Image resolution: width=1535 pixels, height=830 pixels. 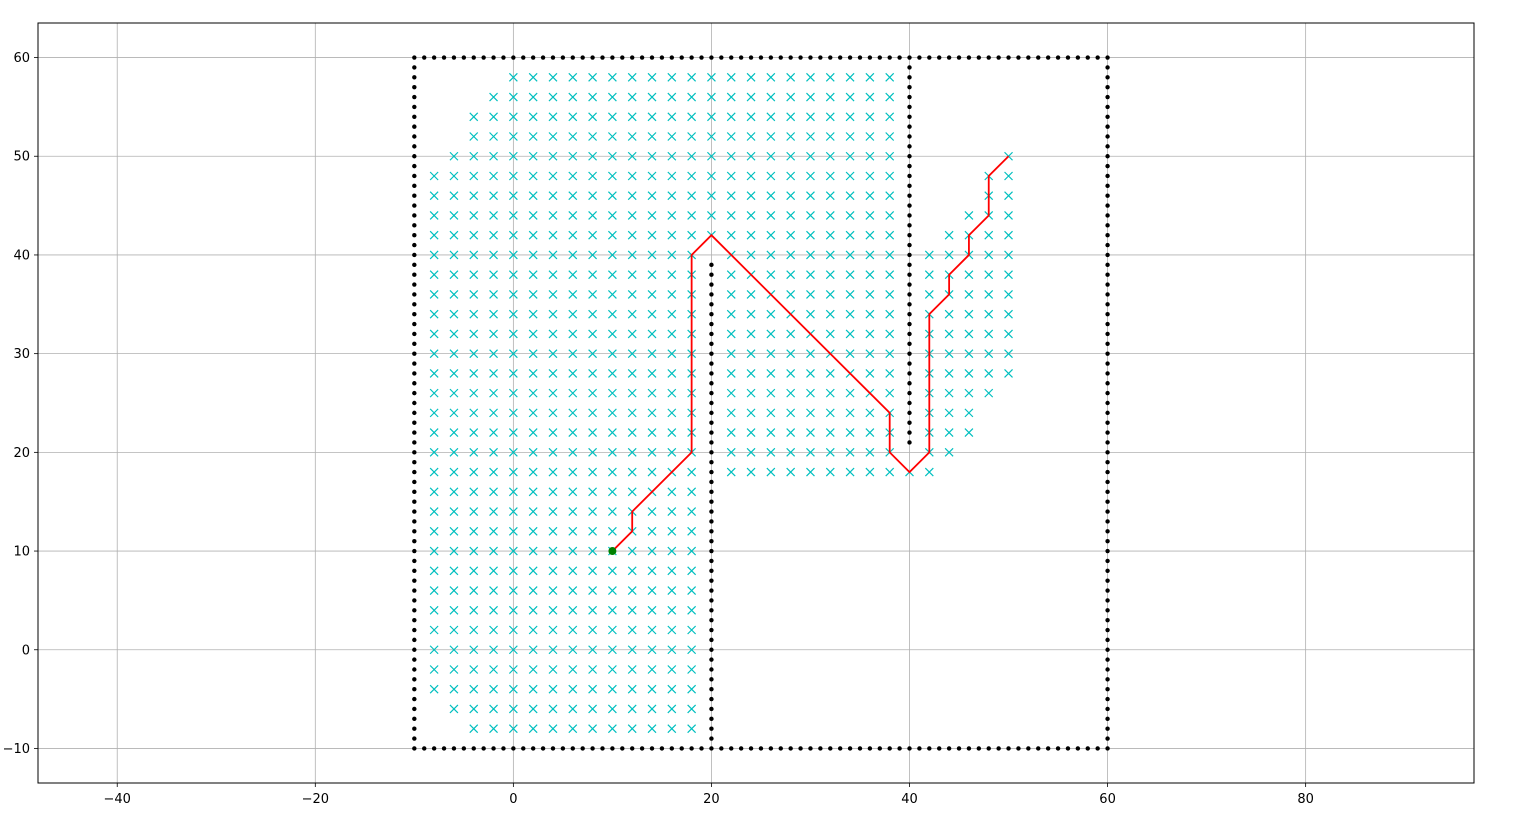 I want to click on y-tick-label: 60, so click(x=21, y=58).